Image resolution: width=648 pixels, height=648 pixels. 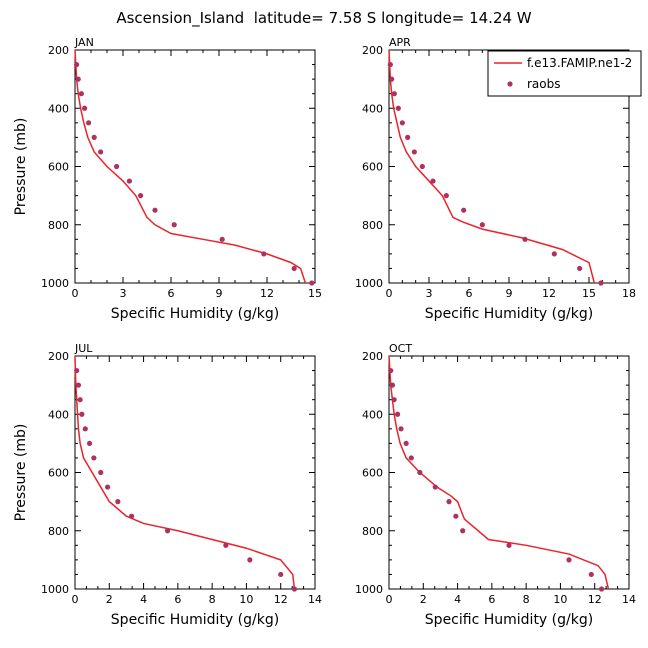 I want to click on panel-label: JAN, so click(x=84, y=42).